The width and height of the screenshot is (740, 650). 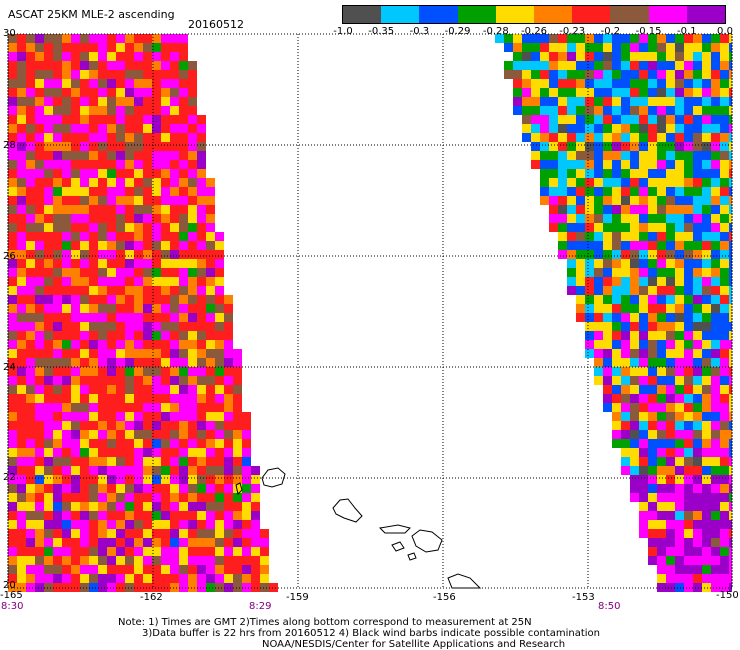 I want to click on product-title: ASCAT 25KM MLE-2 ascending, so click(x=91, y=14).